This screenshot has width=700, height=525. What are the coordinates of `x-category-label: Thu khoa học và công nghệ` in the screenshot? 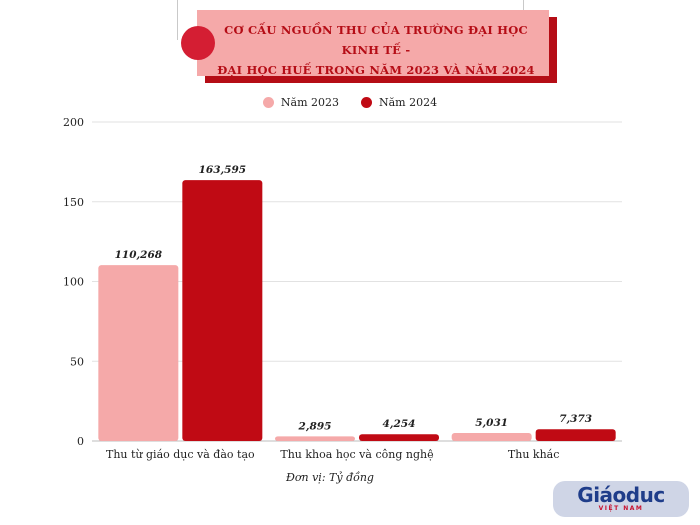 It's located at (356, 454).